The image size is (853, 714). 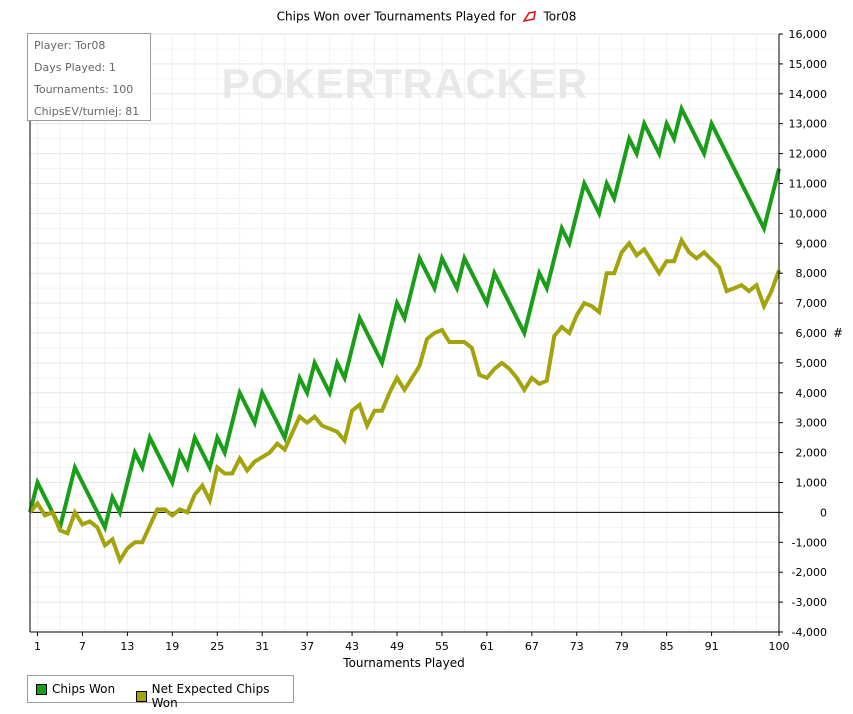 What do you see at coordinates (82, 646) in the screenshot?
I see `x-tick-label: 7` at bounding box center [82, 646].